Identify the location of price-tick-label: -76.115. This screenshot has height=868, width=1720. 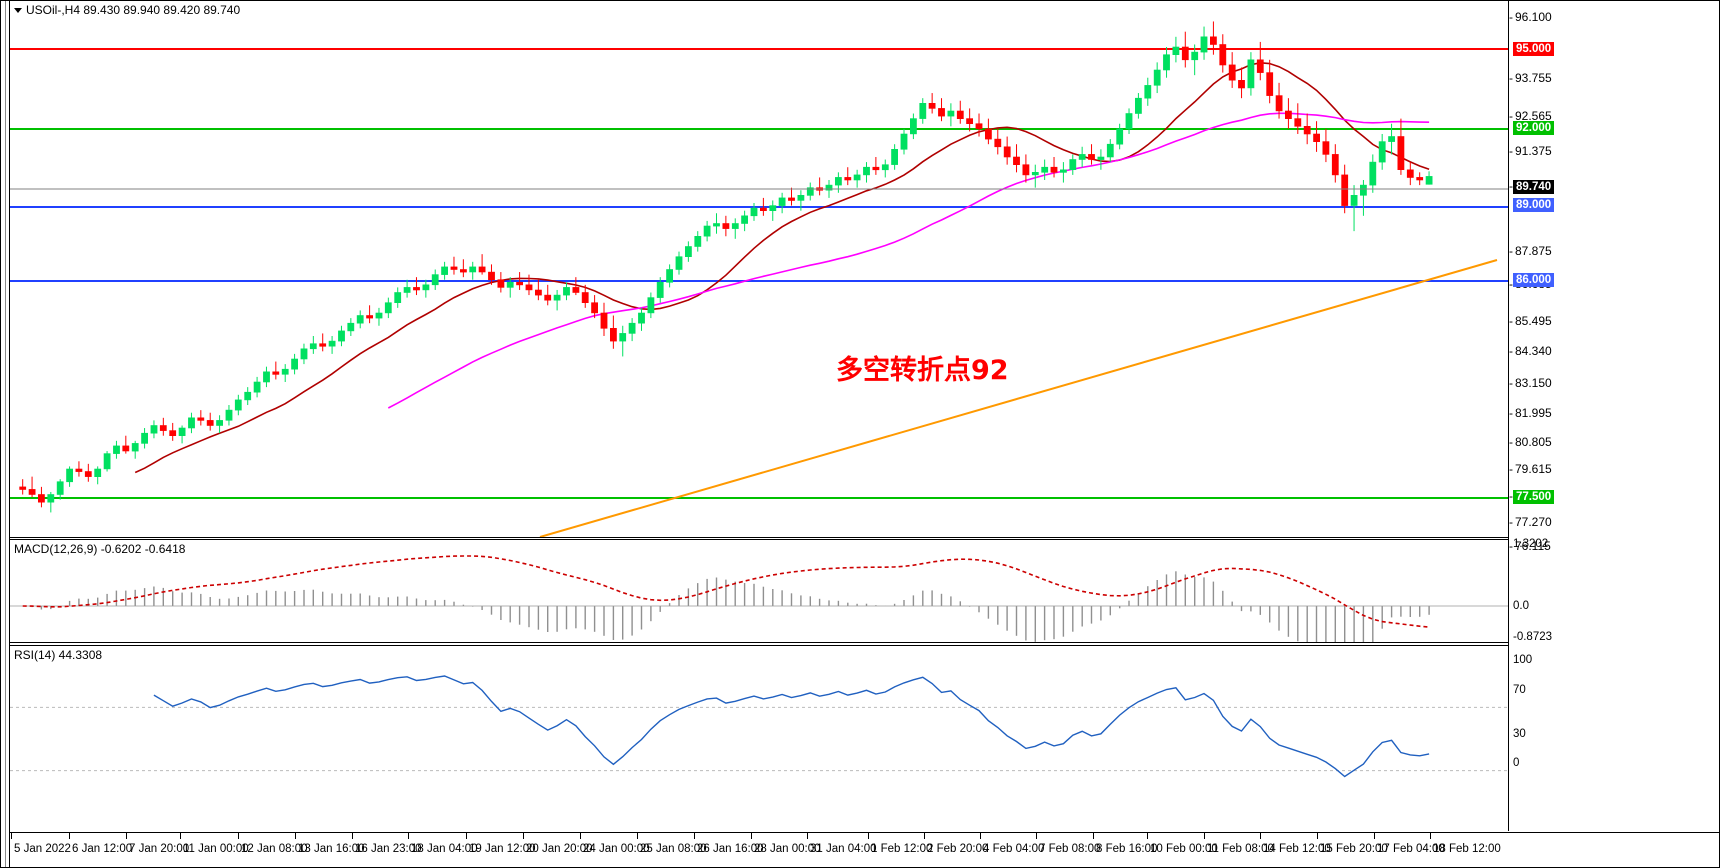
(1530, 546).